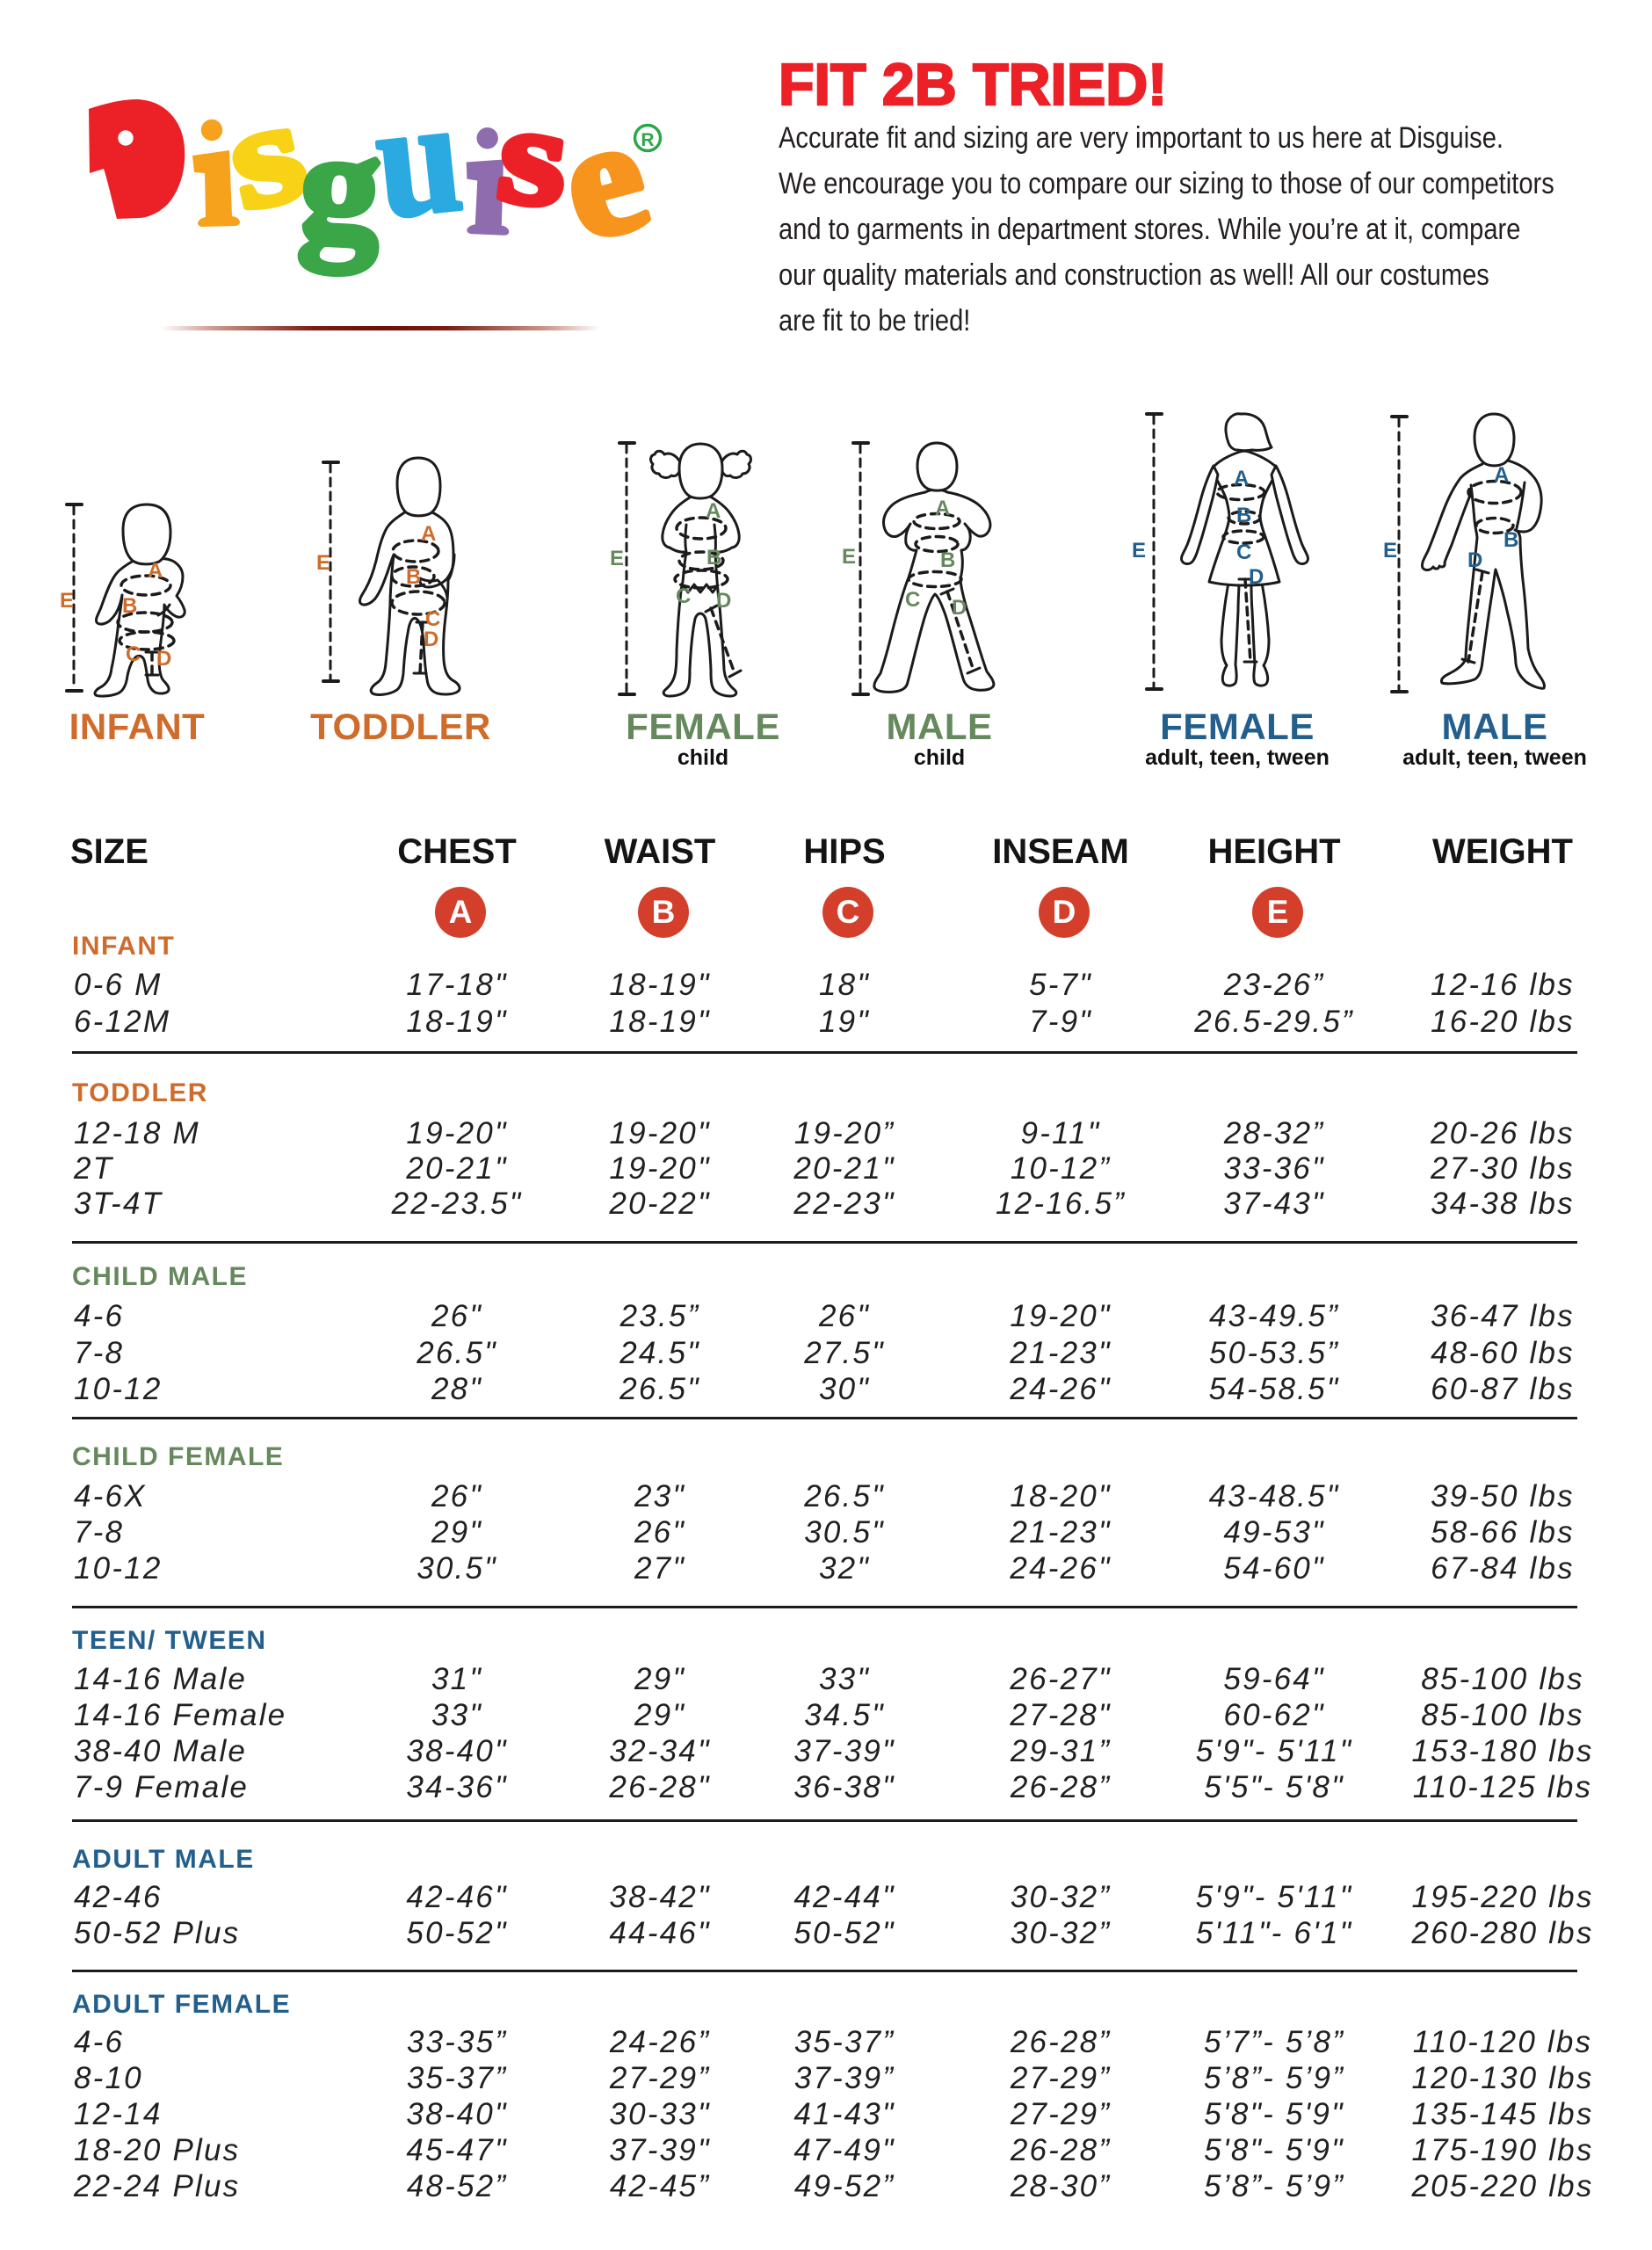 This screenshot has width=1652, height=2250. I want to click on svg-text: g, so click(340, 186).